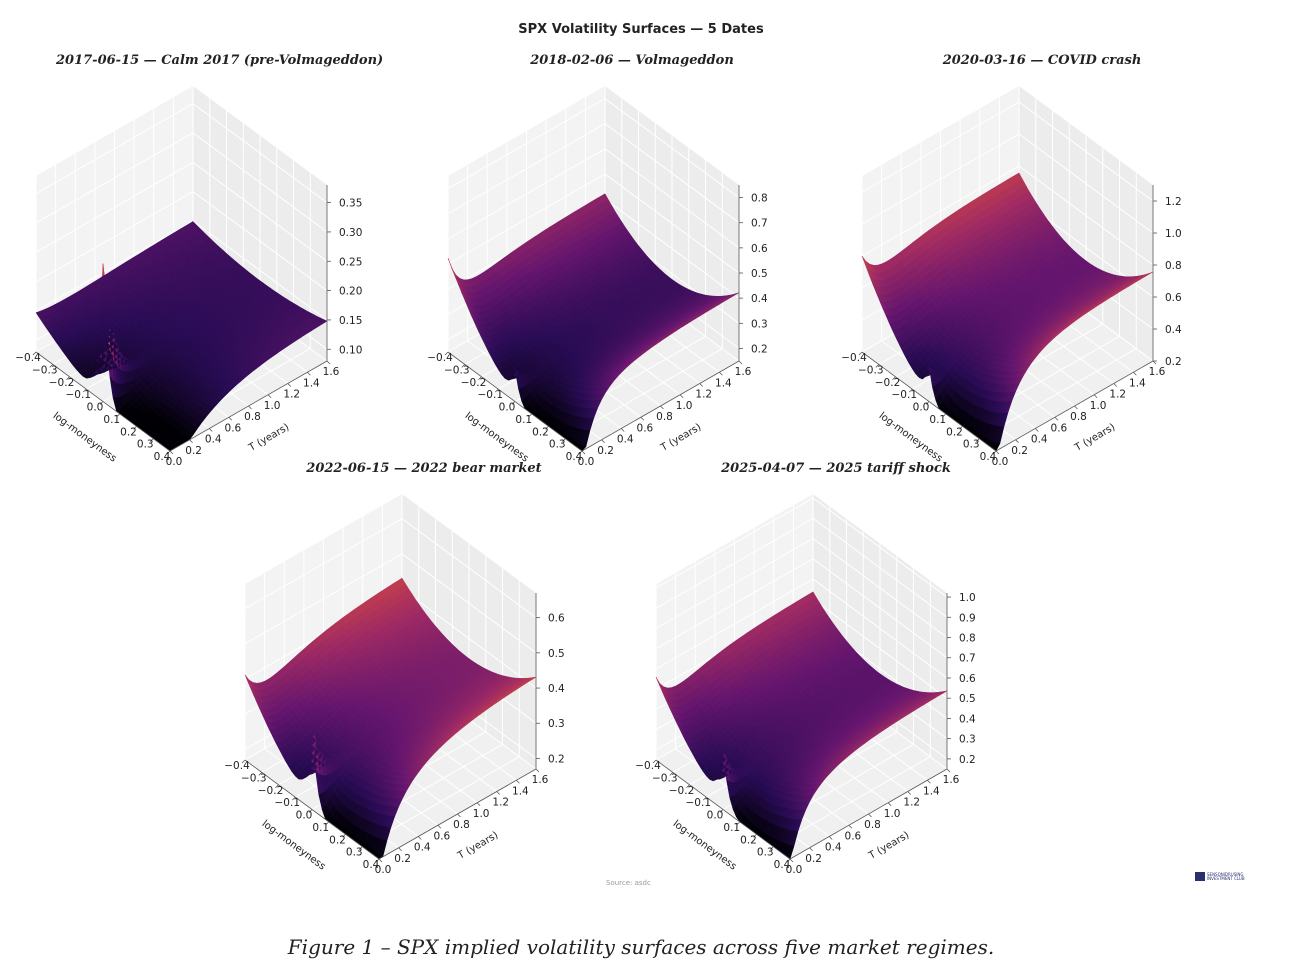 The image size is (1306, 978). I want to click on z-tick-label: 0.20, so click(350, 292).